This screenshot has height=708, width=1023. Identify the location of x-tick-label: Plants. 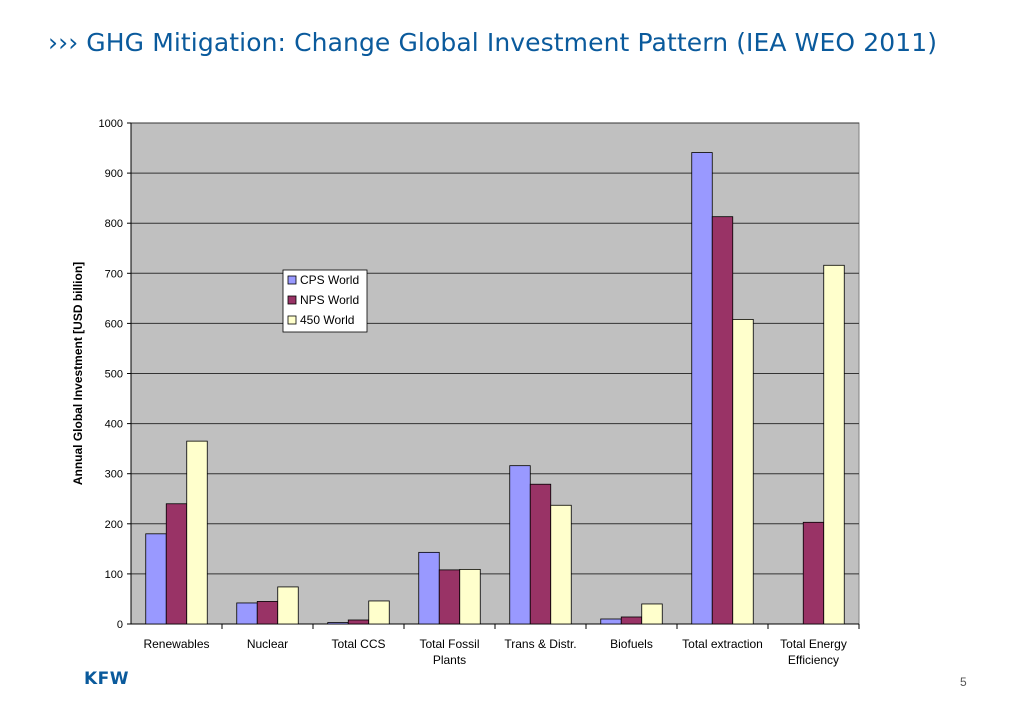
(449, 660).